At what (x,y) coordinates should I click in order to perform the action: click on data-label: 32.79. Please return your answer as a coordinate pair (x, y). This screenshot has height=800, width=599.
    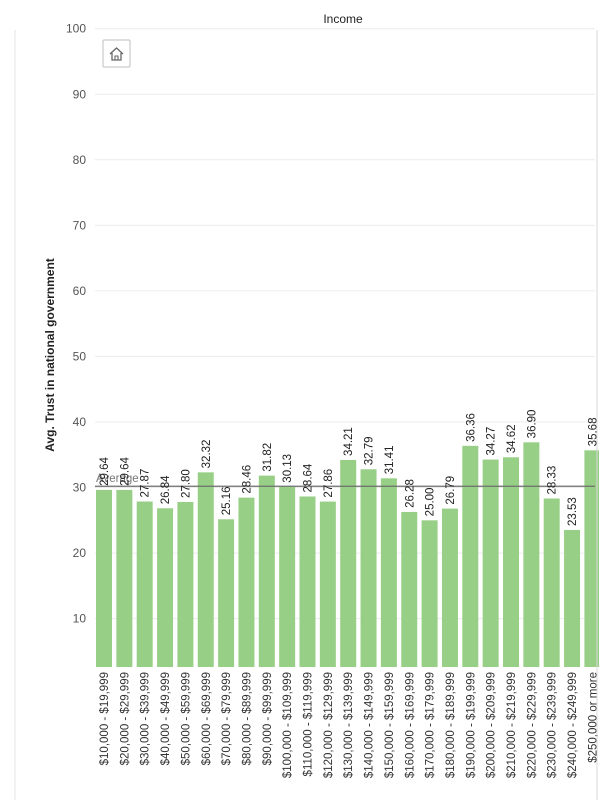
    Looking at the image, I should click on (370, 450).